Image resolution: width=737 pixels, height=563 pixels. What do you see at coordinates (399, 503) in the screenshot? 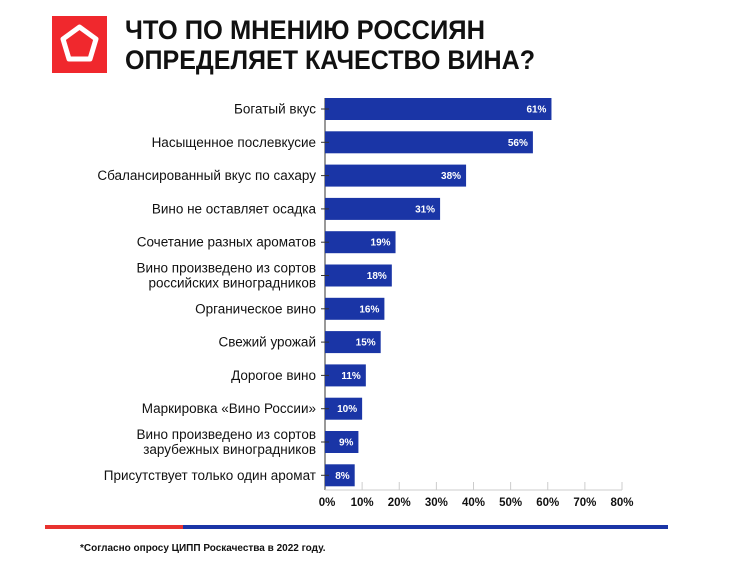
I see `x-tick-label: 20%` at bounding box center [399, 503].